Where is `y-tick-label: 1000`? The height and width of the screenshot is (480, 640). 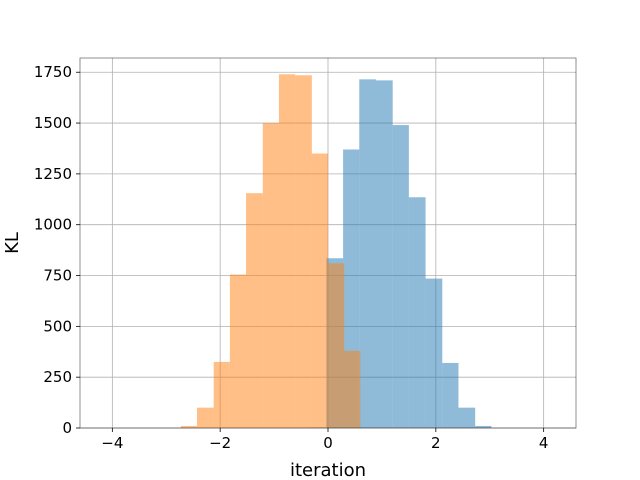
y-tick-label: 1000 is located at coordinates (53, 225).